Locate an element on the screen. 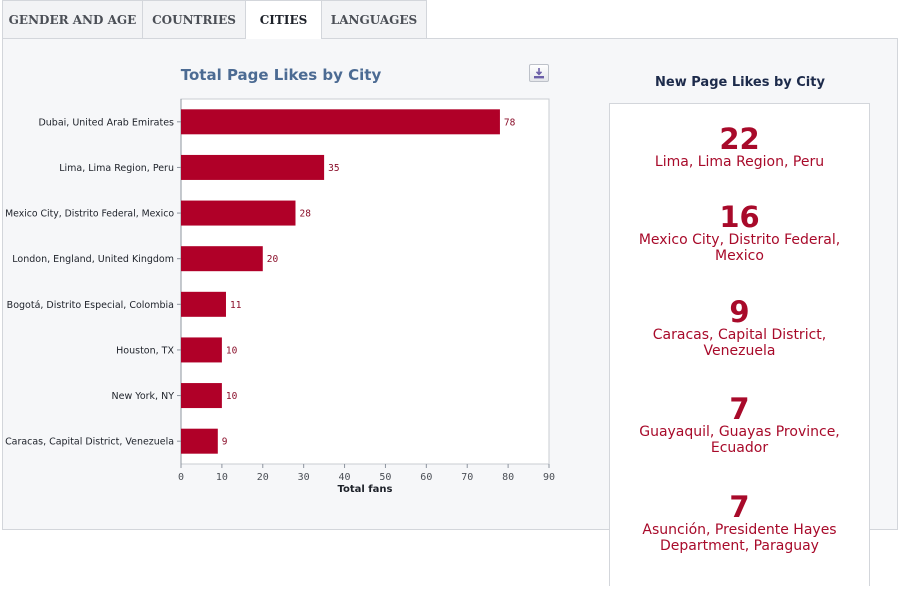 The width and height of the screenshot is (900, 609). category-label: Bogotá, Distrito Especial, Colombia is located at coordinates (90, 305).